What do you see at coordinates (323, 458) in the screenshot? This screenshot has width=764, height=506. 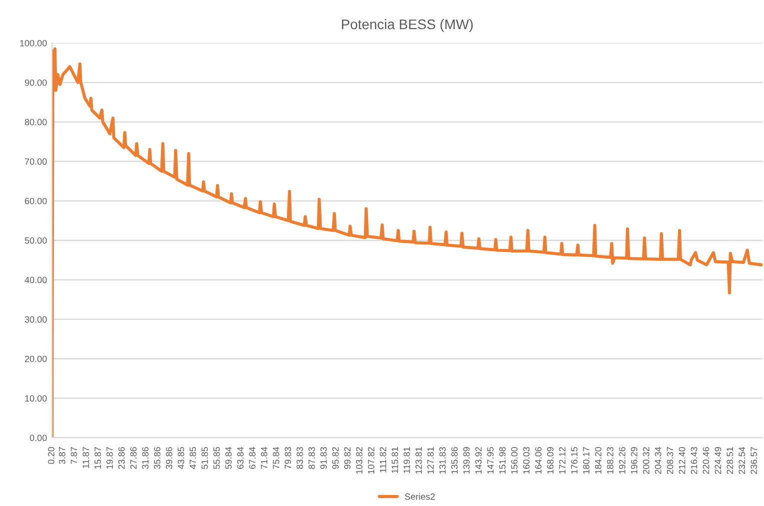 I see `x-tick-label: 91.83` at bounding box center [323, 458].